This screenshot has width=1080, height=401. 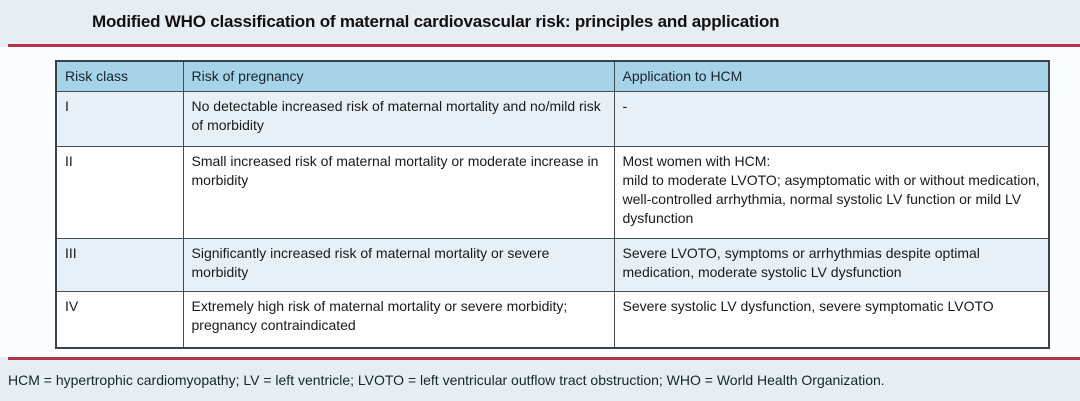 What do you see at coordinates (119, 264) in the screenshot?
I see `cell-risk-class: III` at bounding box center [119, 264].